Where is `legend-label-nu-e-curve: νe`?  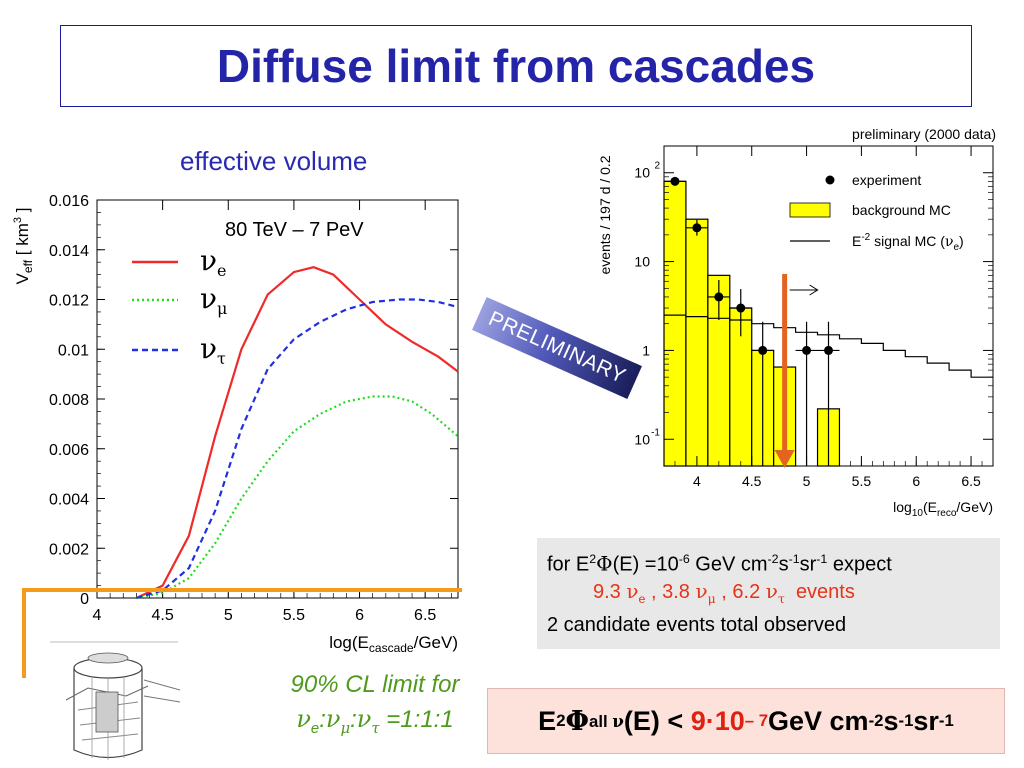 legend-label-nu-e-curve: νe is located at coordinates (213, 262).